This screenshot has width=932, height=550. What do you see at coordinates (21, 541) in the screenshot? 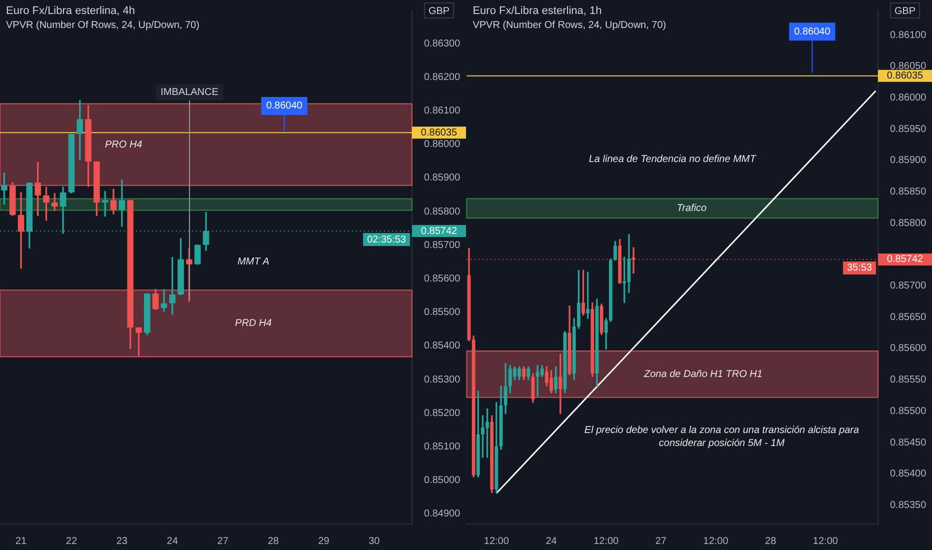
I see `x-tick-label: 21` at bounding box center [21, 541].